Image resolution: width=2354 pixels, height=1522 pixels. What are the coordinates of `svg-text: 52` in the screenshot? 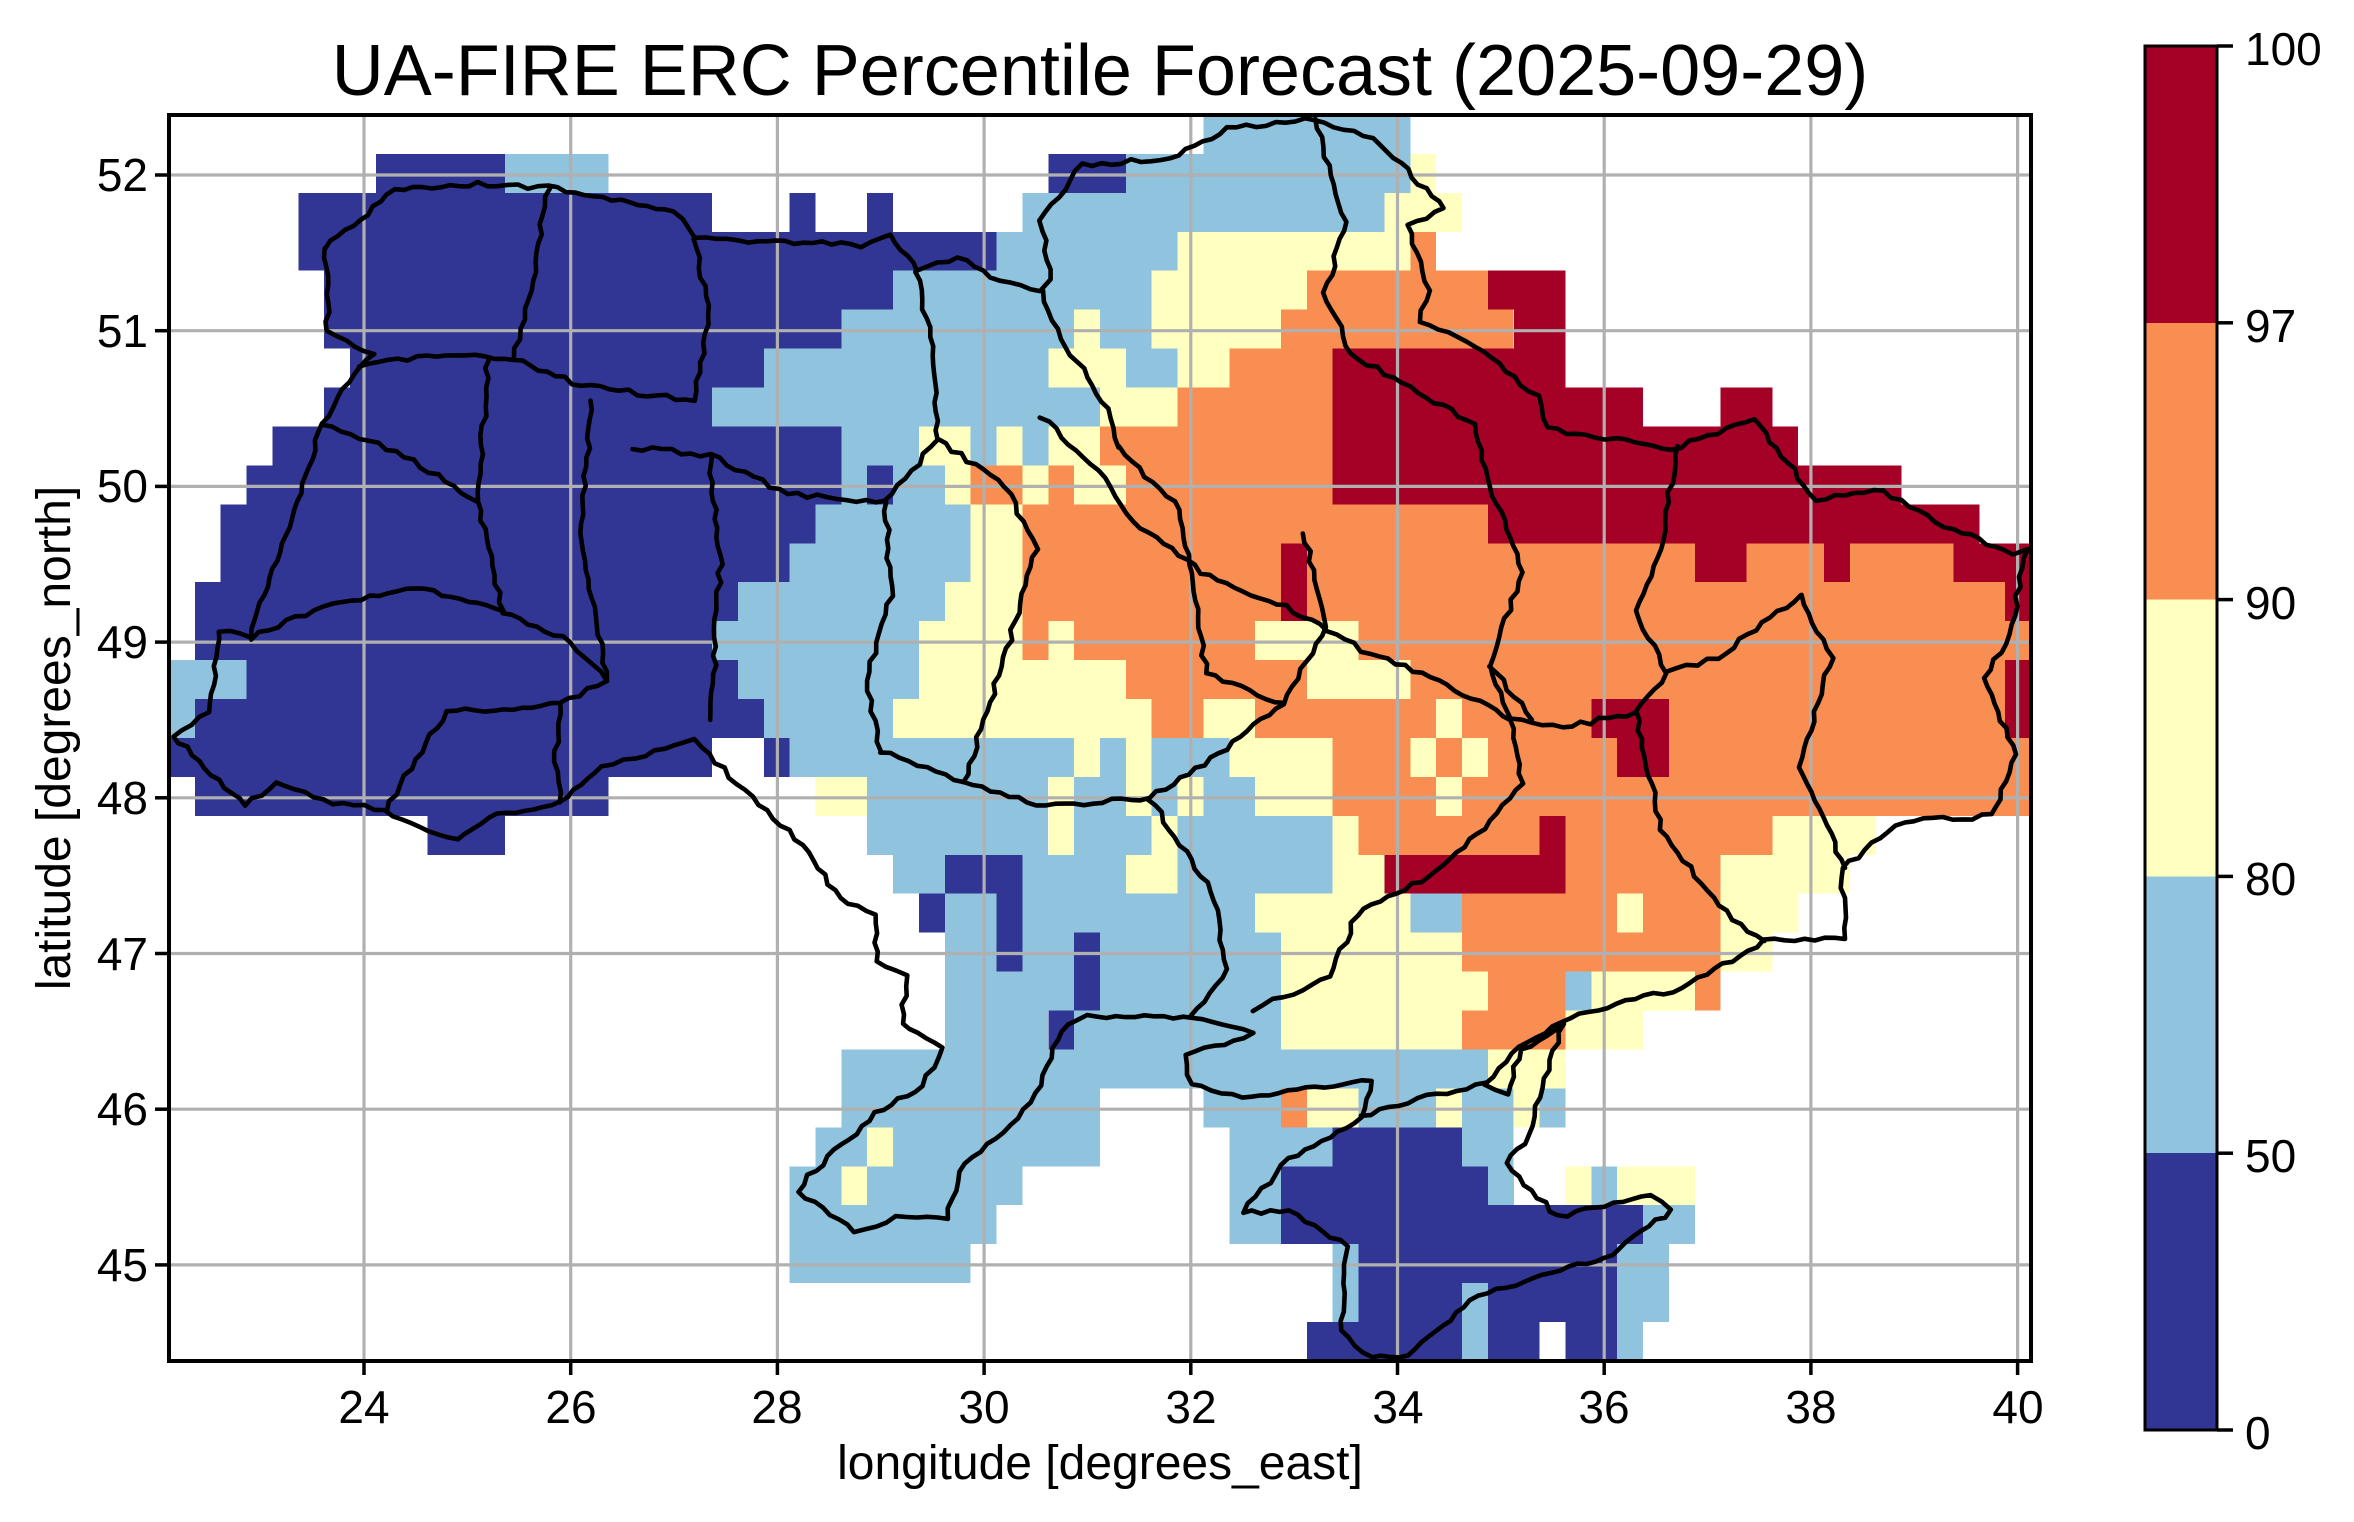 It's located at (122, 175).